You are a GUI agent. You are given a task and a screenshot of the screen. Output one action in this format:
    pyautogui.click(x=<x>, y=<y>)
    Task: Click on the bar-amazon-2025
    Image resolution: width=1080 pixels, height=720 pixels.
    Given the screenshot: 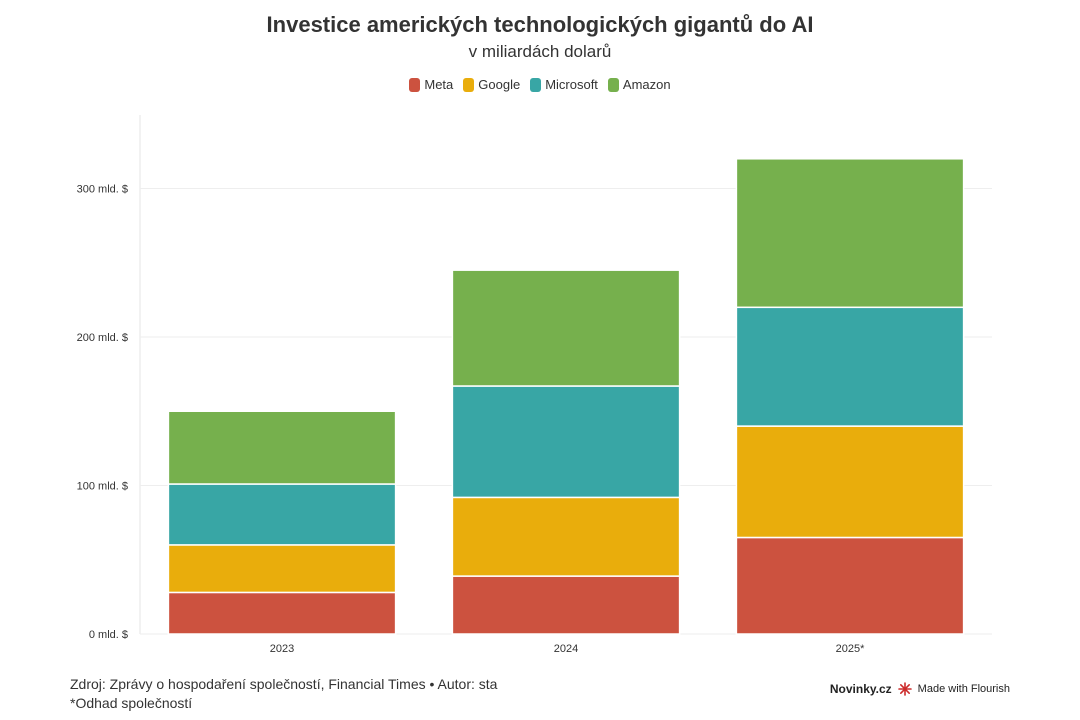 What is the action you would take?
    pyautogui.click(x=850, y=233)
    